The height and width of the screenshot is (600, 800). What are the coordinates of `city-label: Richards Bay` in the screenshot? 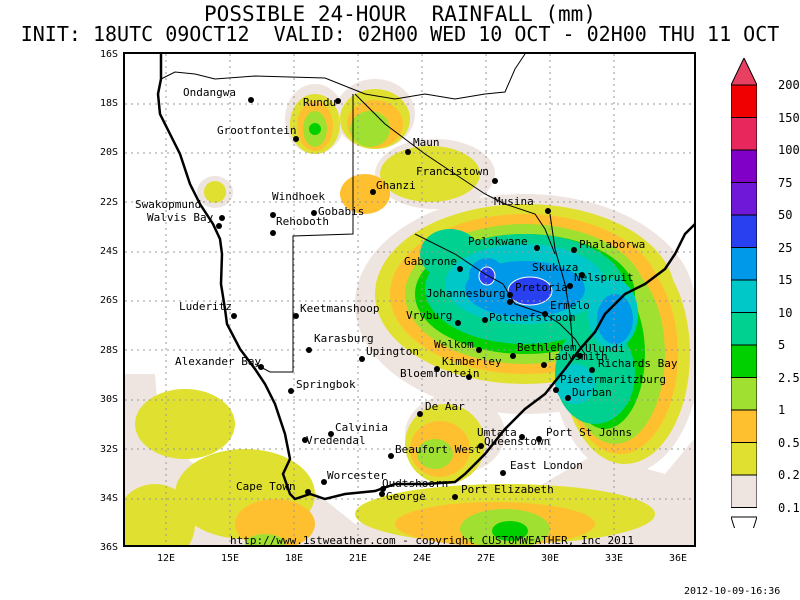 It's located at (638, 363).